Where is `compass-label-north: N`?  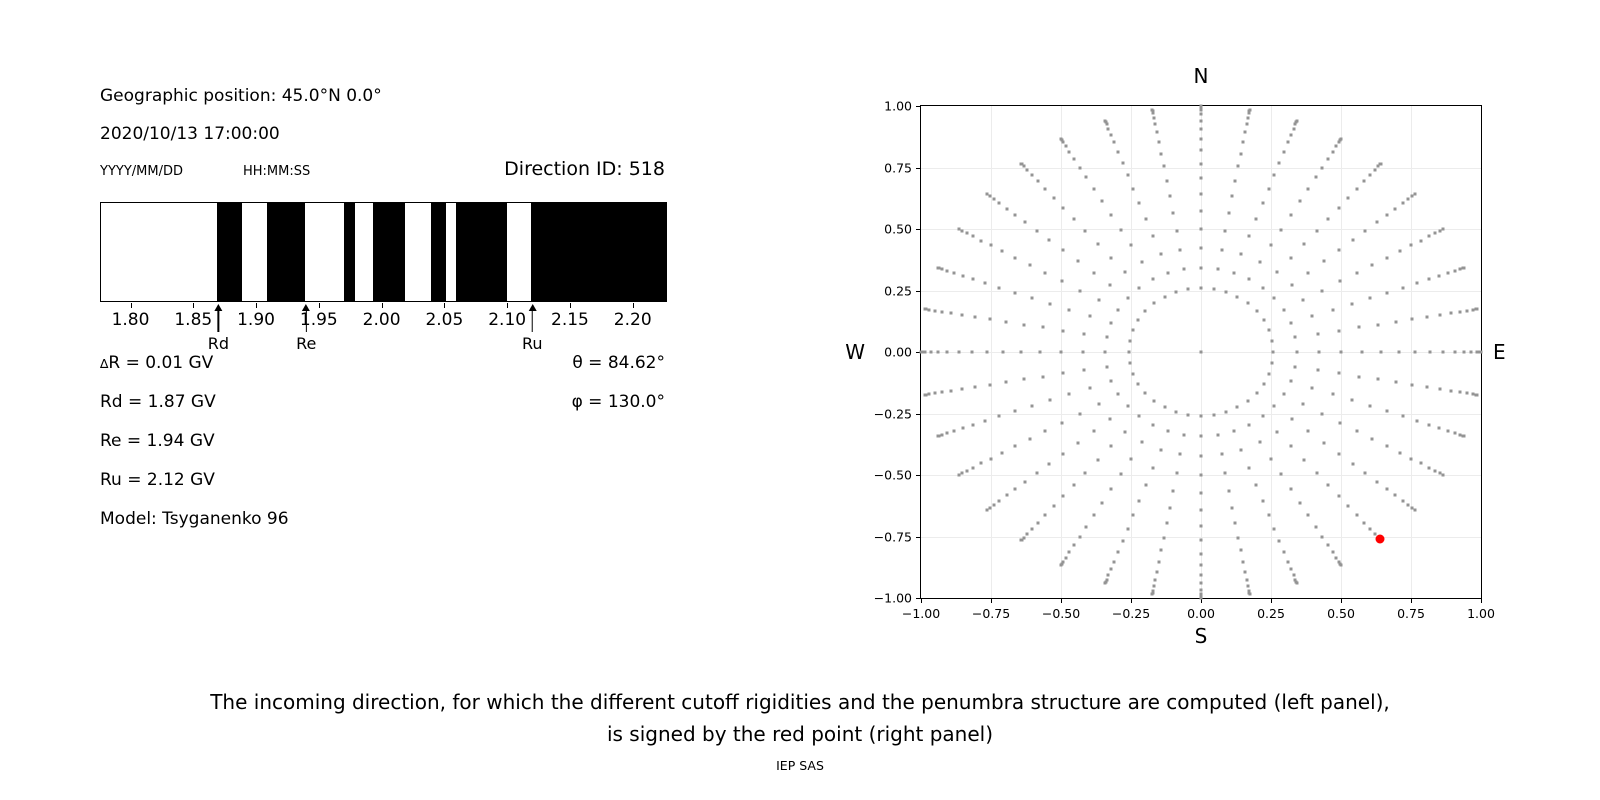
compass-label-north: N is located at coordinates (1201, 76).